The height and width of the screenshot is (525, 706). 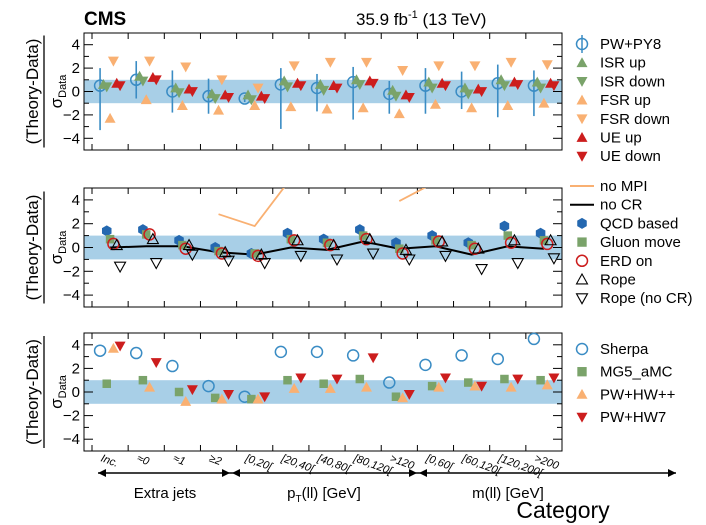 What do you see at coordinates (46, 392) in the screenshot?
I see `y-axis-title: (Theory-Data) σData` at bounding box center [46, 392].